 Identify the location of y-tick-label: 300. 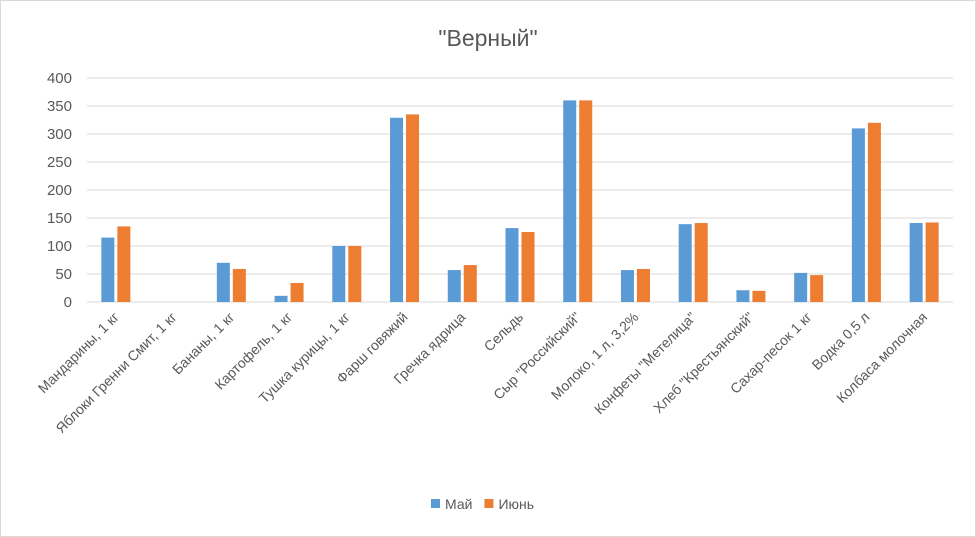
(59, 134).